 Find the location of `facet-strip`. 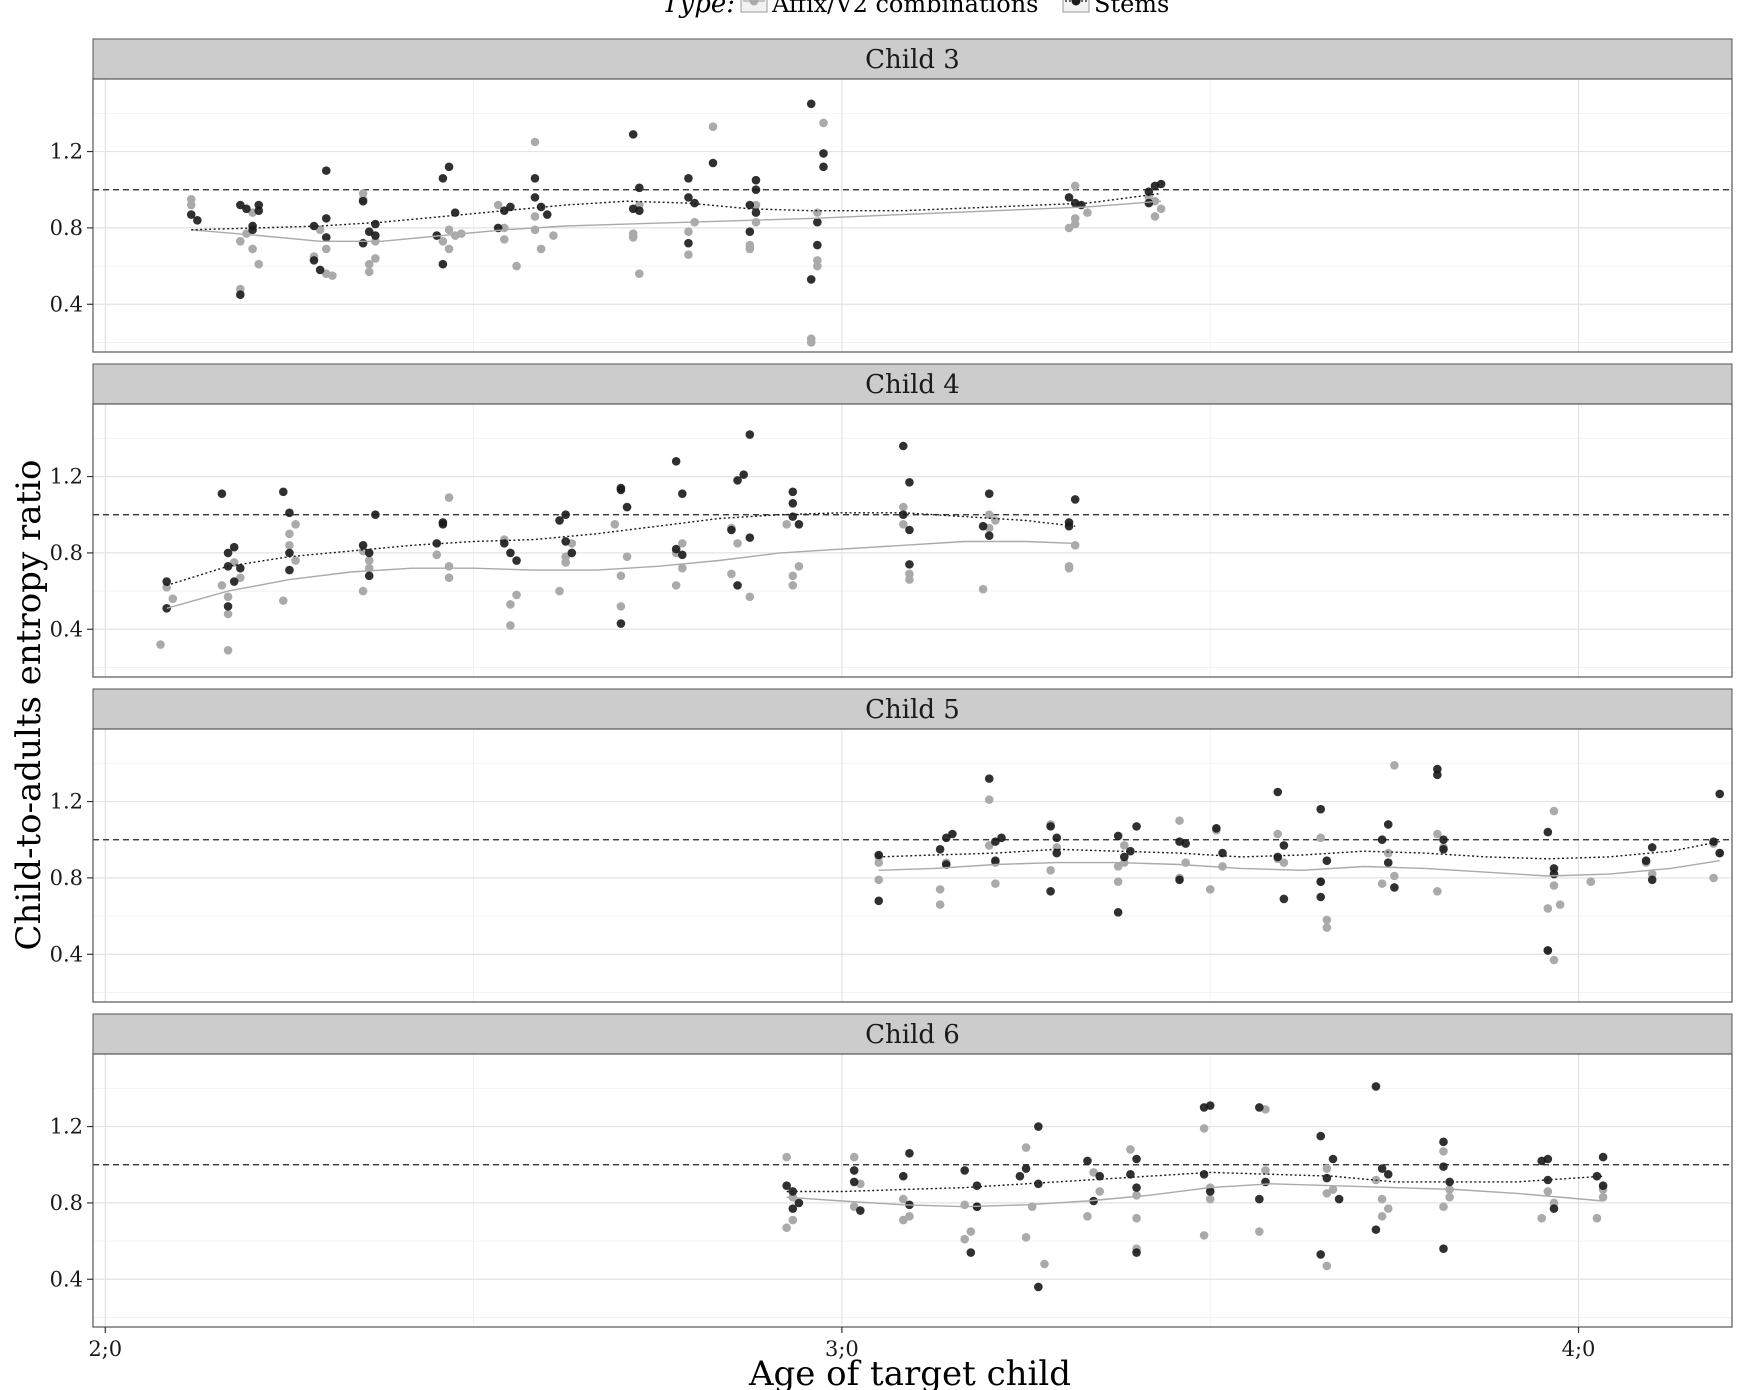

facet-strip is located at coordinates (912, 1034).